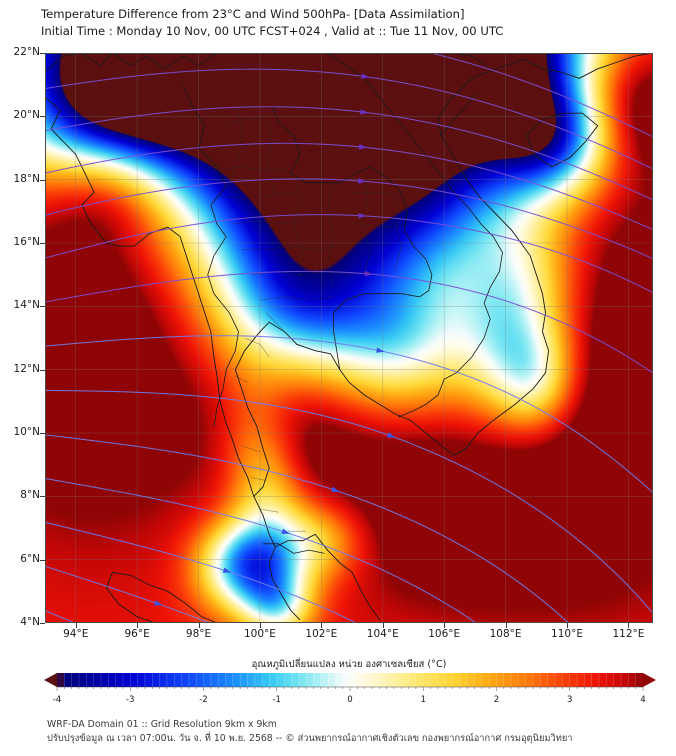 The width and height of the screenshot is (676, 756). Describe the element at coordinates (259, 634) in the screenshot. I see `x-axis-tick-label: 100°E` at that location.